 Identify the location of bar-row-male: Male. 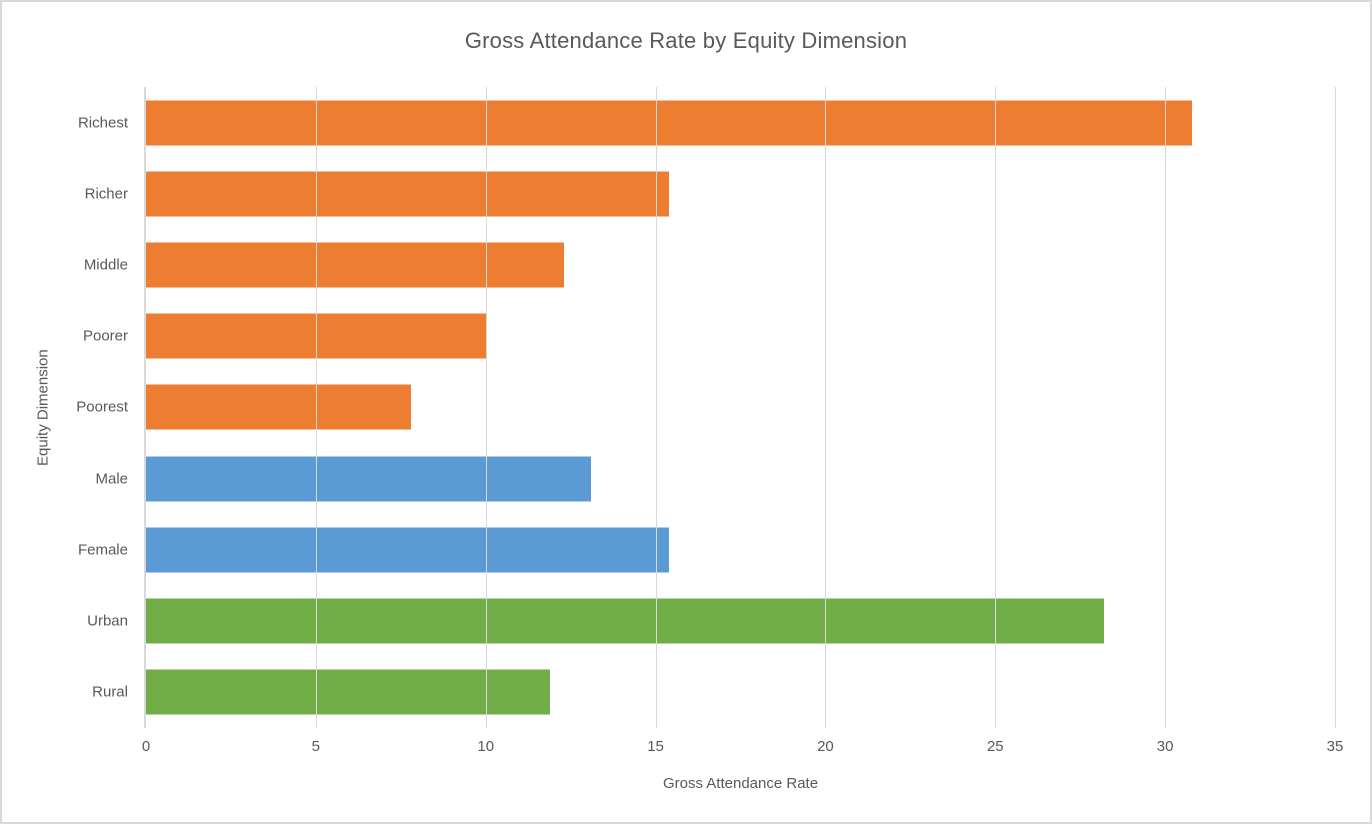
(715, 478).